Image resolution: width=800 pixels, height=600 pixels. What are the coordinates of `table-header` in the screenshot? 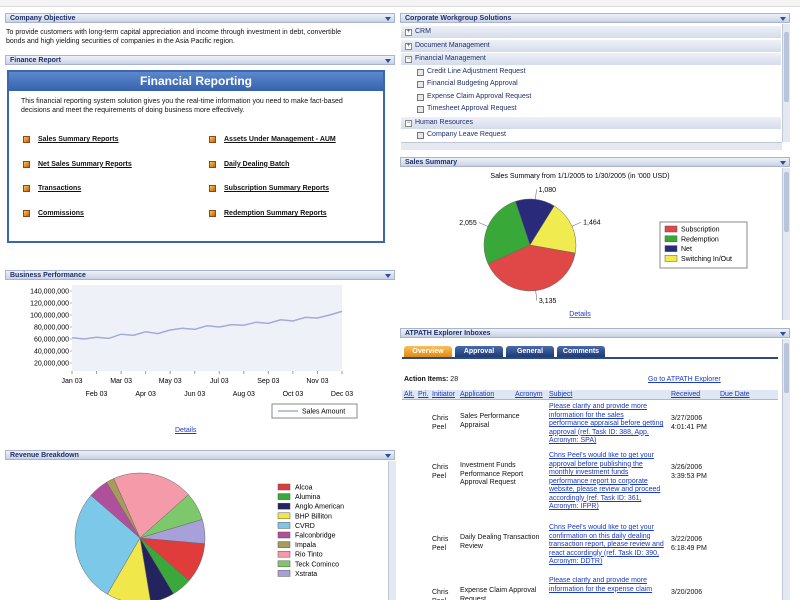 It's located at (590, 395).